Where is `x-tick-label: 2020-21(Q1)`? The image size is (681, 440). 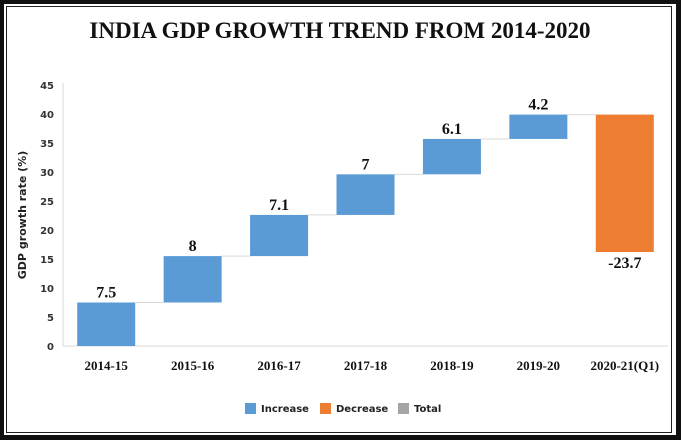
x-tick-label: 2020-21(Q1) is located at coordinates (624, 365).